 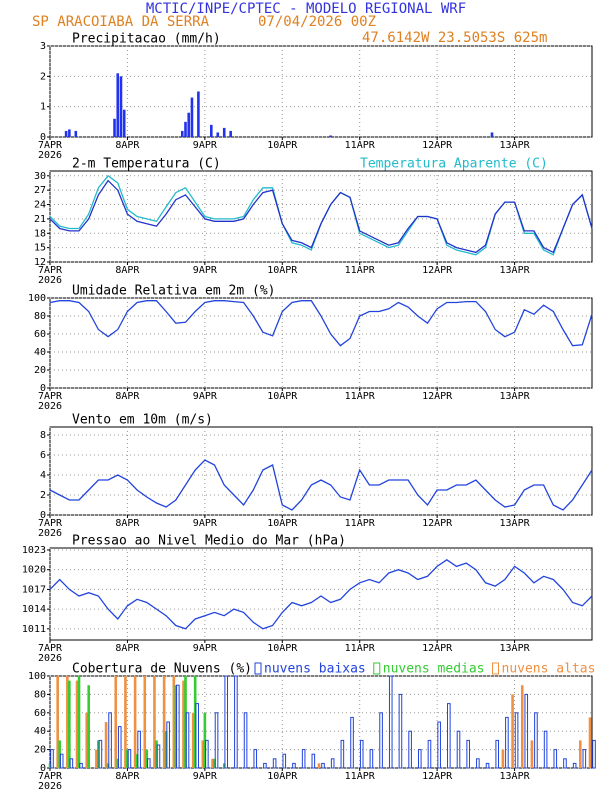 I want to click on y-tick-label: 60, so click(x=40, y=334).